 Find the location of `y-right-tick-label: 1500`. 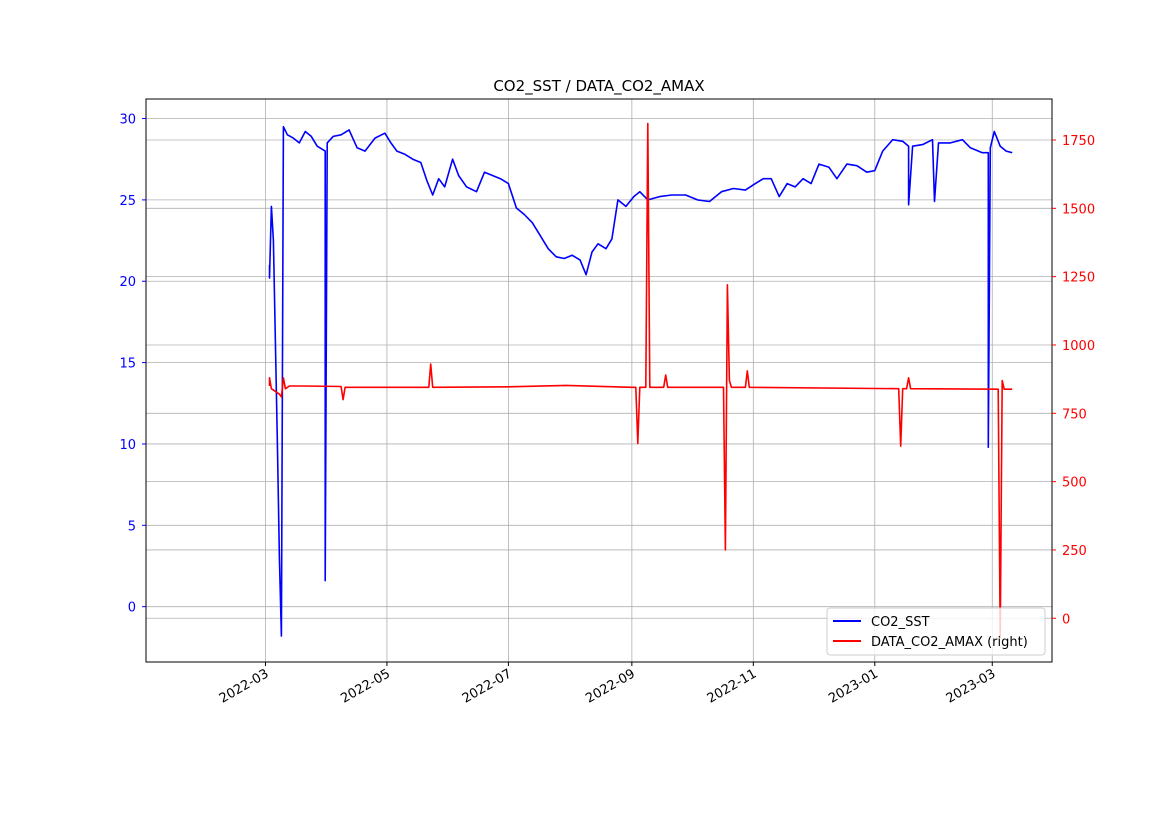

y-right-tick-label: 1500 is located at coordinates (1078, 209).